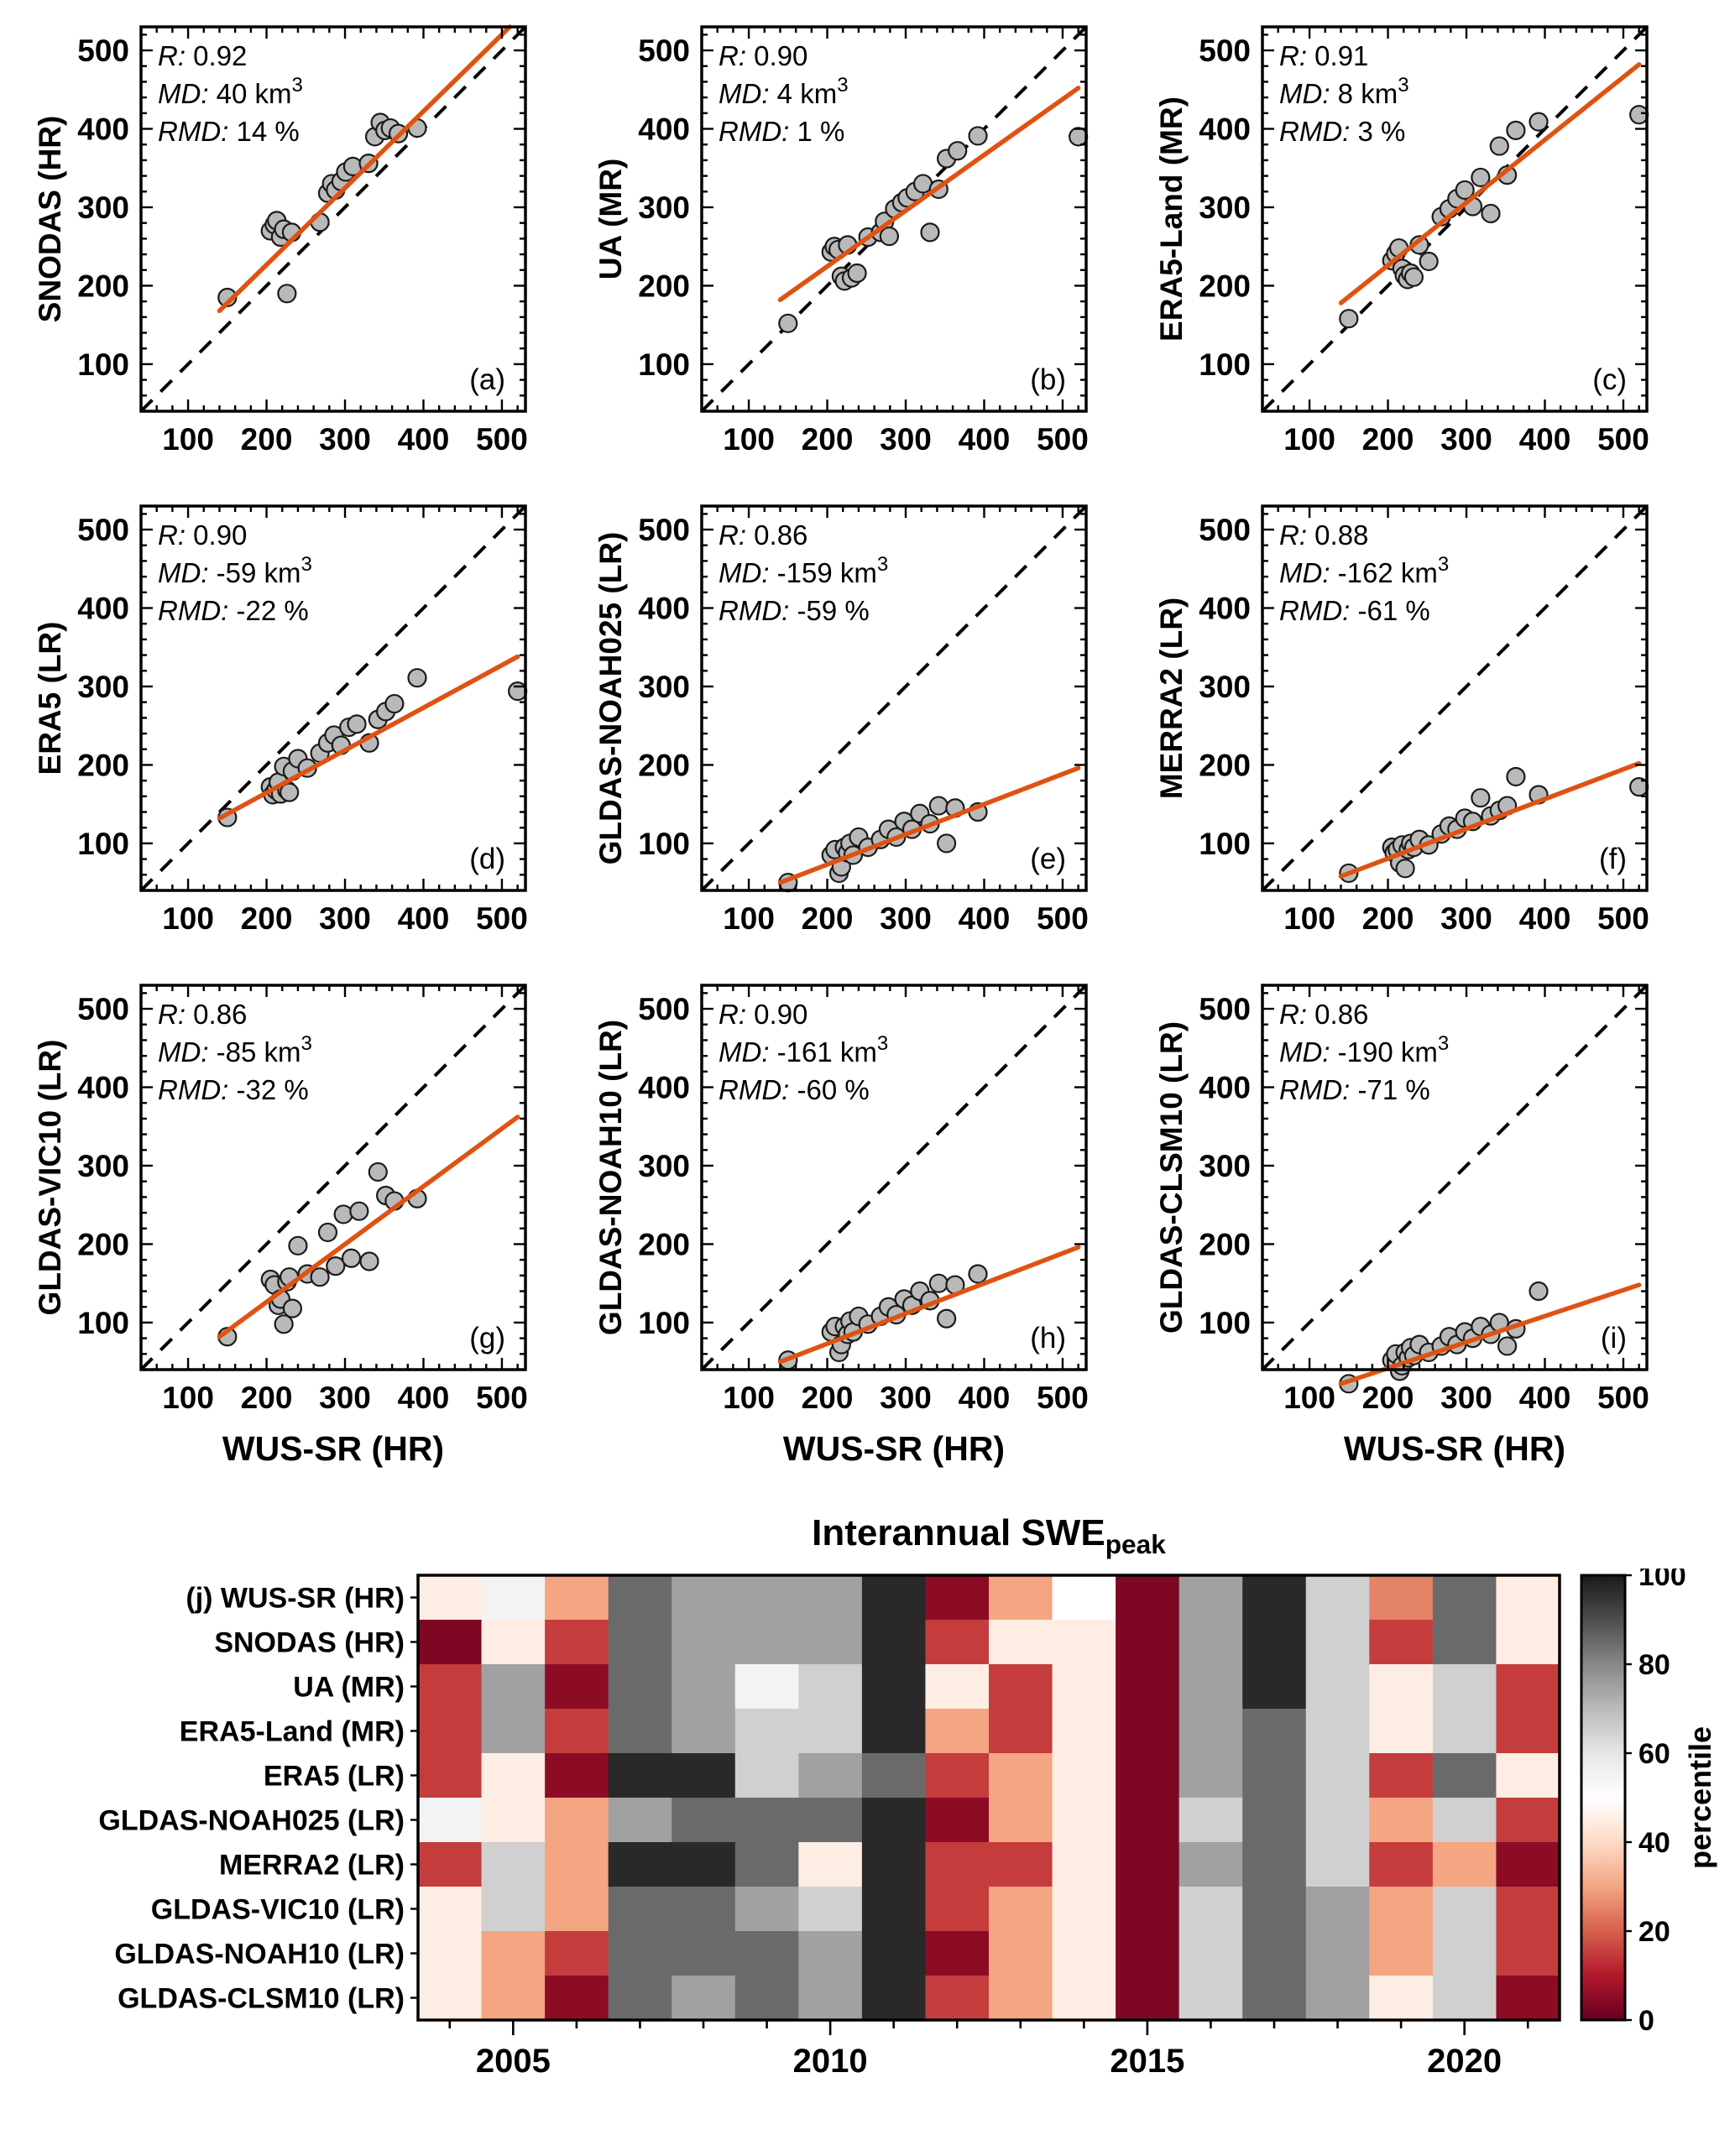 This screenshot has width=1735, height=2156. Describe the element at coordinates (894, 219) in the screenshot. I see `axis-ticks` at that location.